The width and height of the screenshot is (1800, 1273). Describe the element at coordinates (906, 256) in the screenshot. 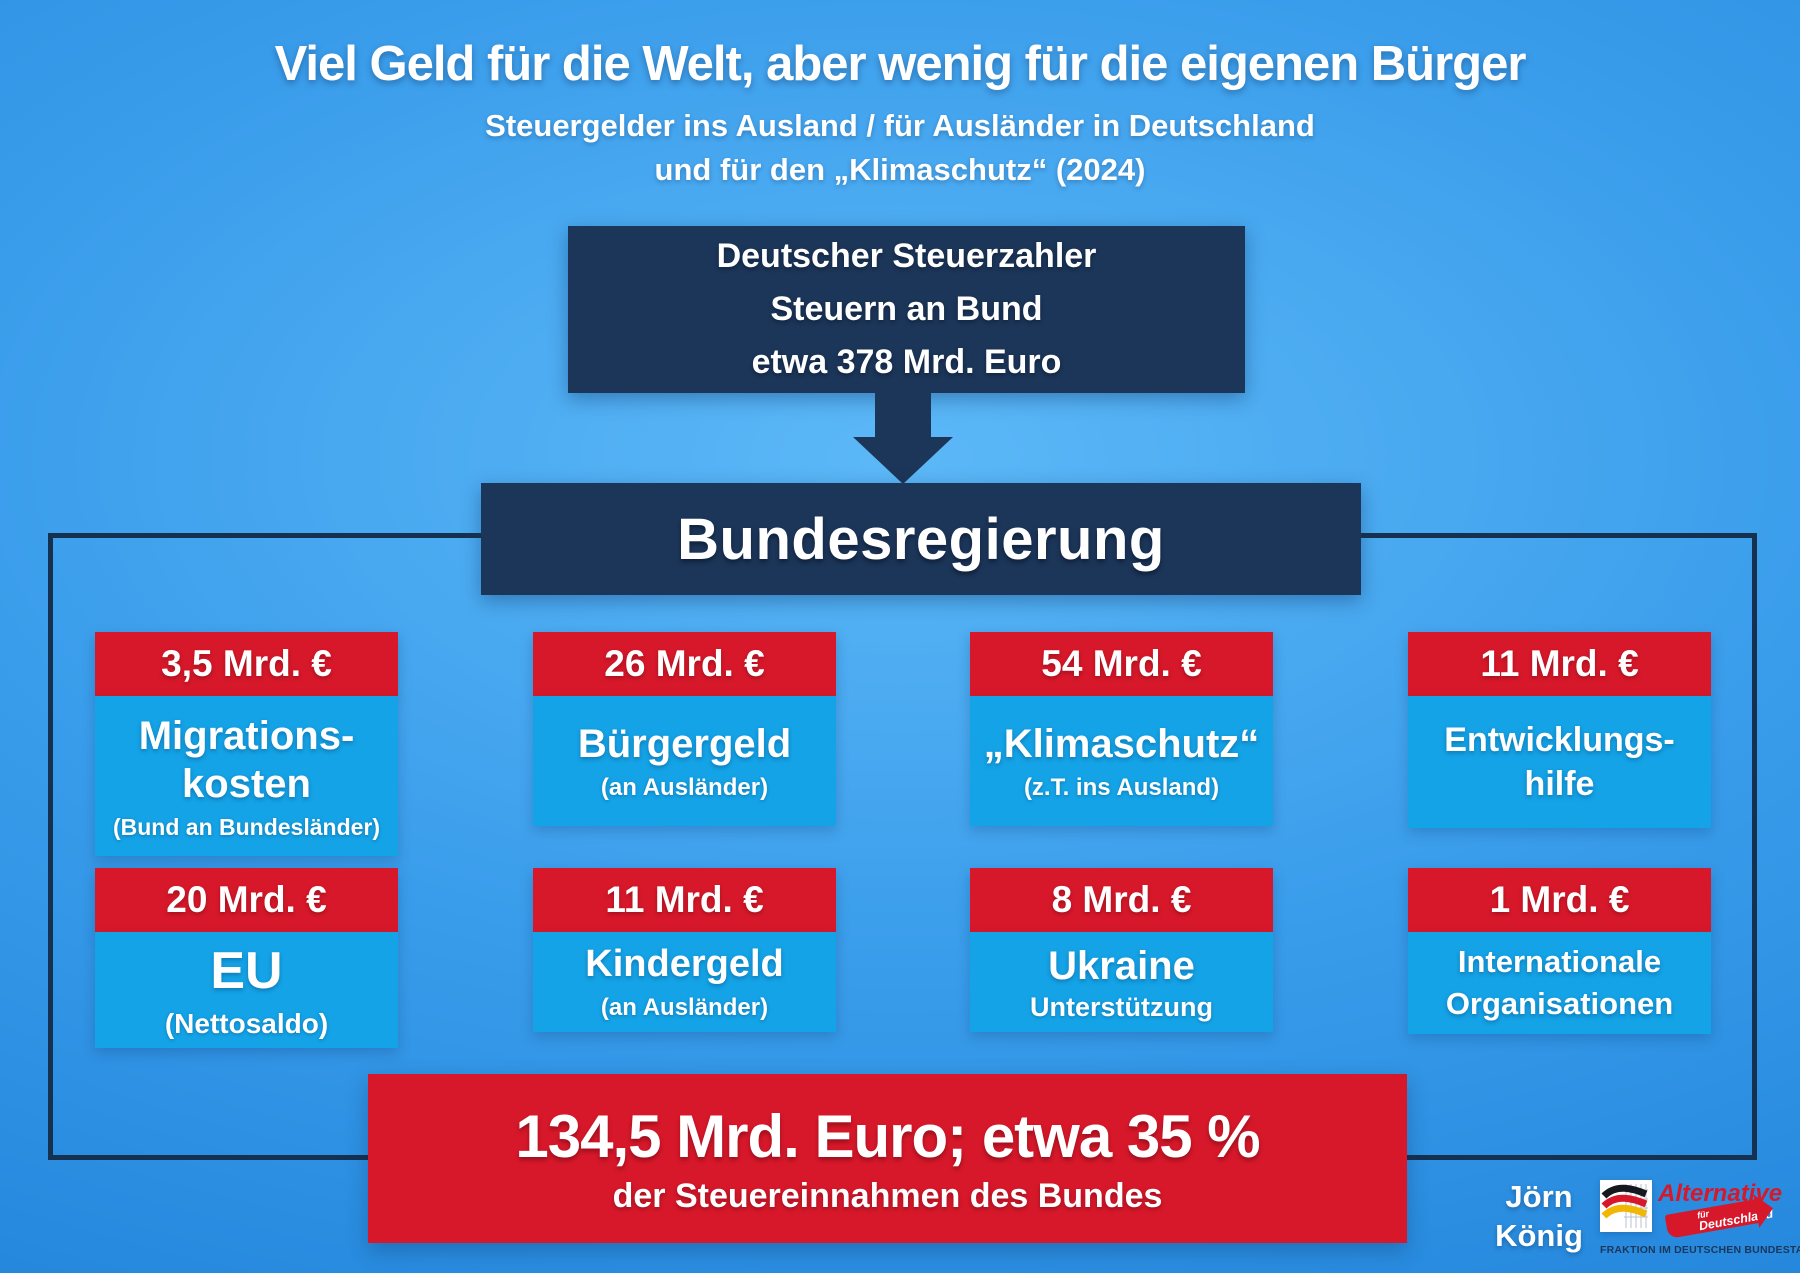

I see `source-box-line-1: Deutscher Steuerzahler` at that location.